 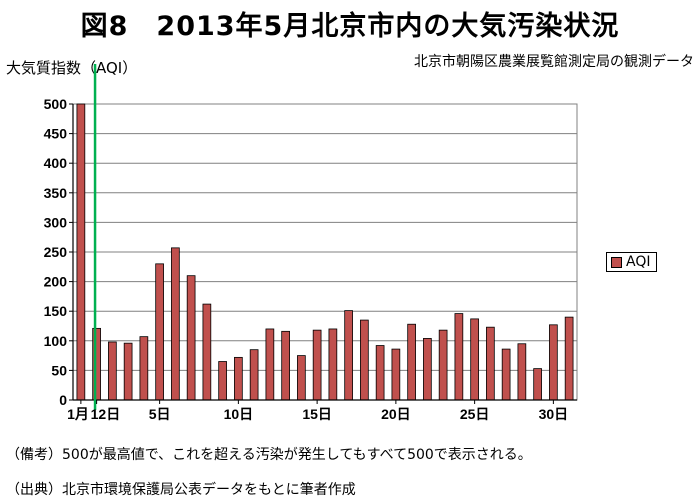 What do you see at coordinates (56, 222) in the screenshot?
I see `y-tick-label: 300` at bounding box center [56, 222].